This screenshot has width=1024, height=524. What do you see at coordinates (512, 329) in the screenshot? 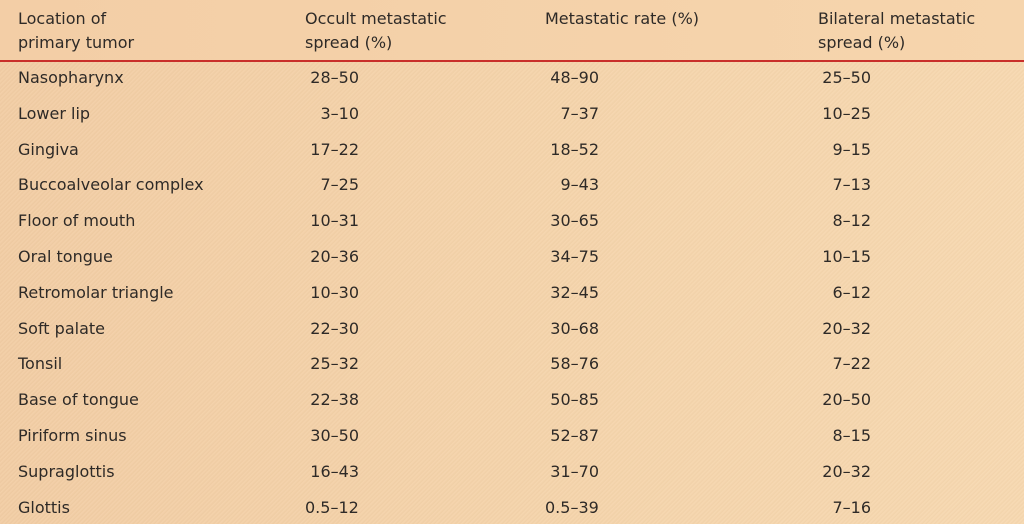
I see `table-row: Soft palate 22–30 30–68 20–32` at bounding box center [512, 329].